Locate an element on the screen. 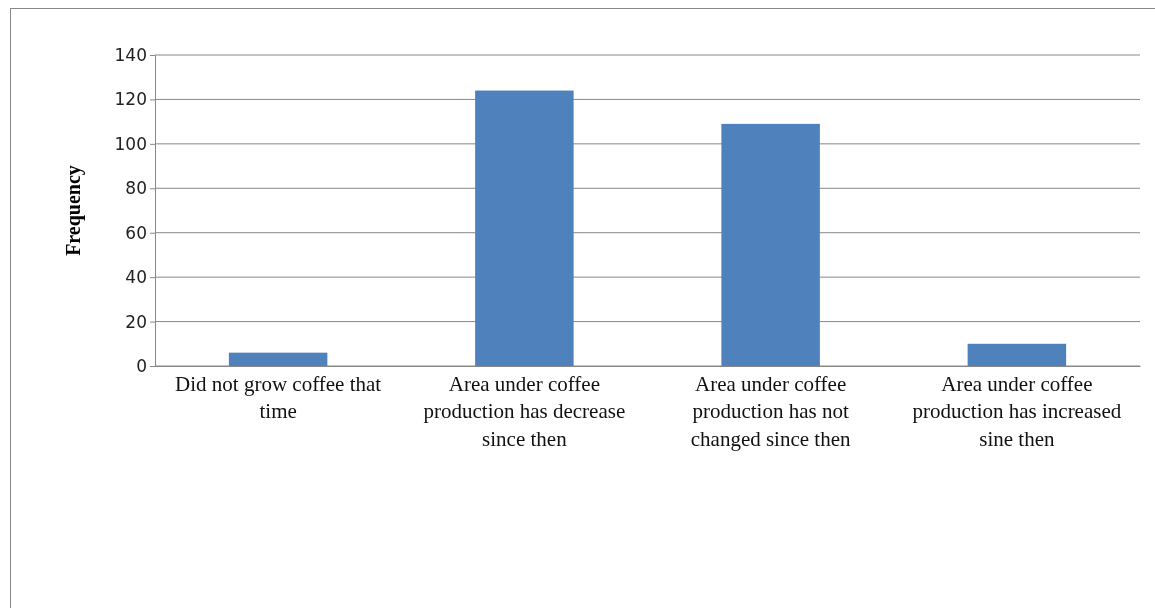 The width and height of the screenshot is (1155, 608). x-tick-label: Area under coffee production has not changed since then is located at coordinates (770, 411).